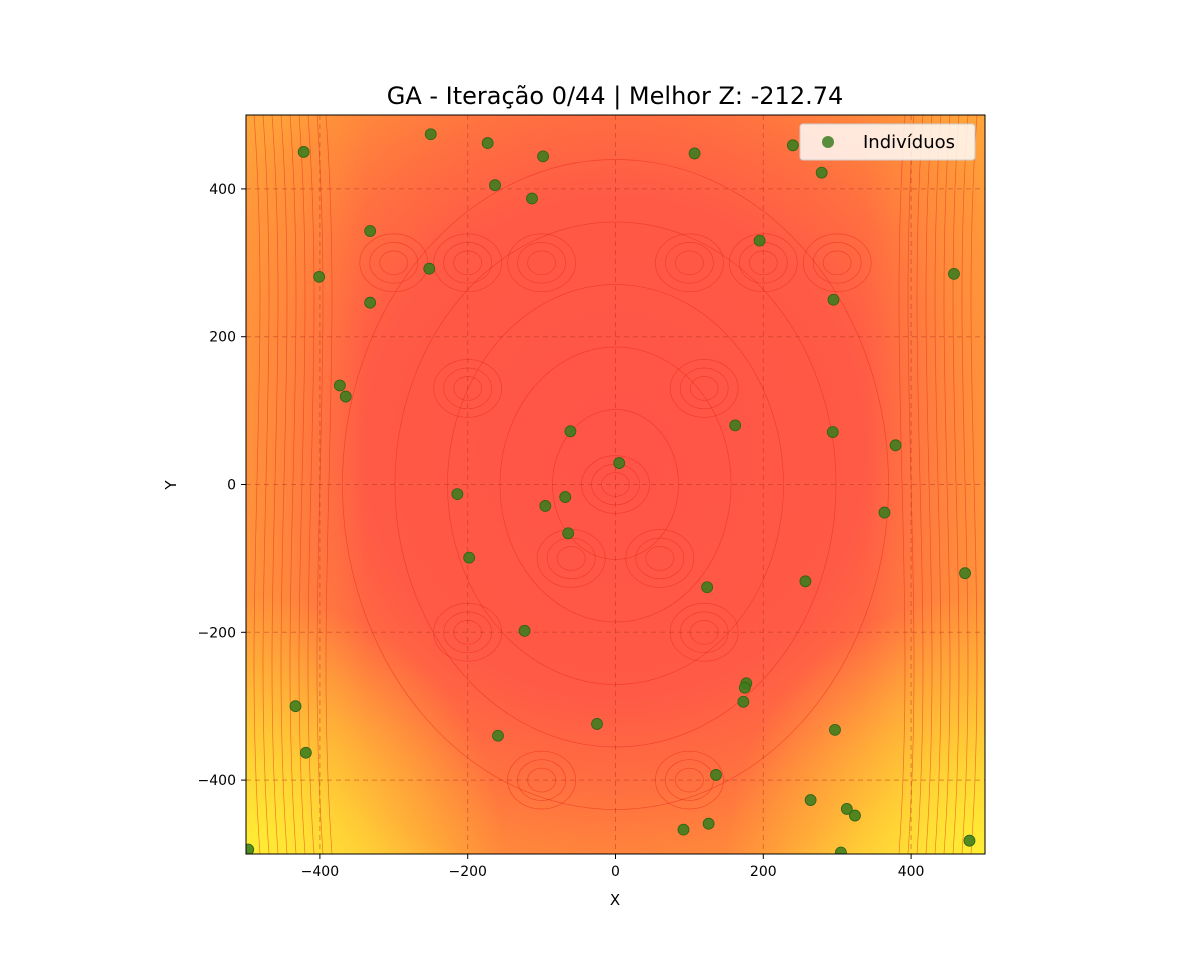  What do you see at coordinates (911, 872) in the screenshot?
I see `x-tick-label: 400` at bounding box center [911, 872].